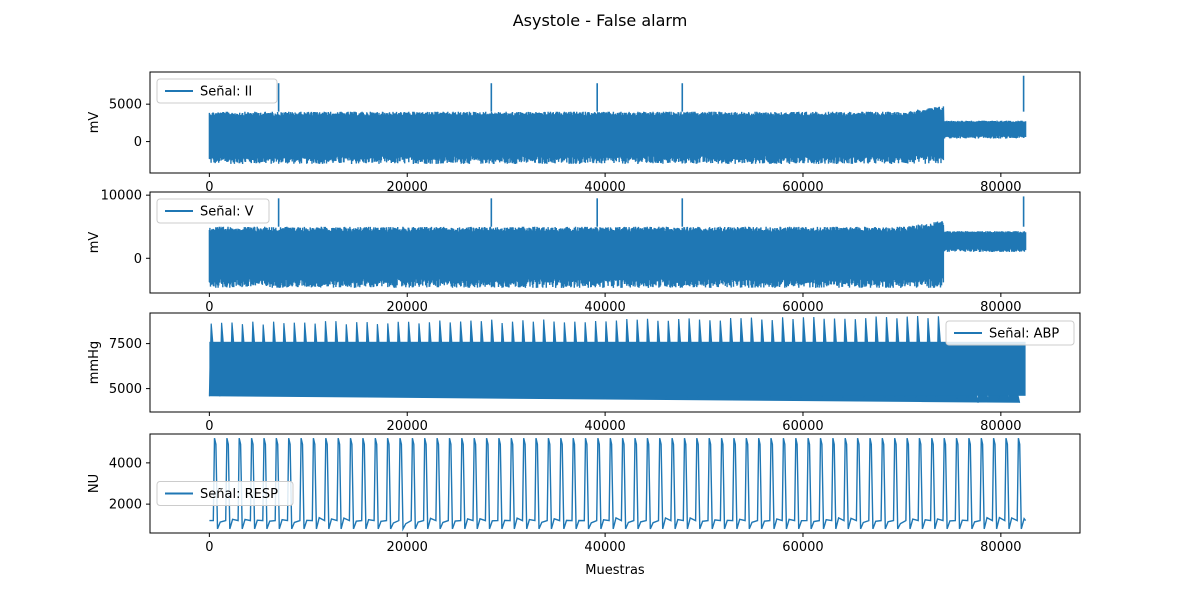 This screenshot has width=1200, height=600. I want to click on y-axis-label: mmHg, so click(94, 362).